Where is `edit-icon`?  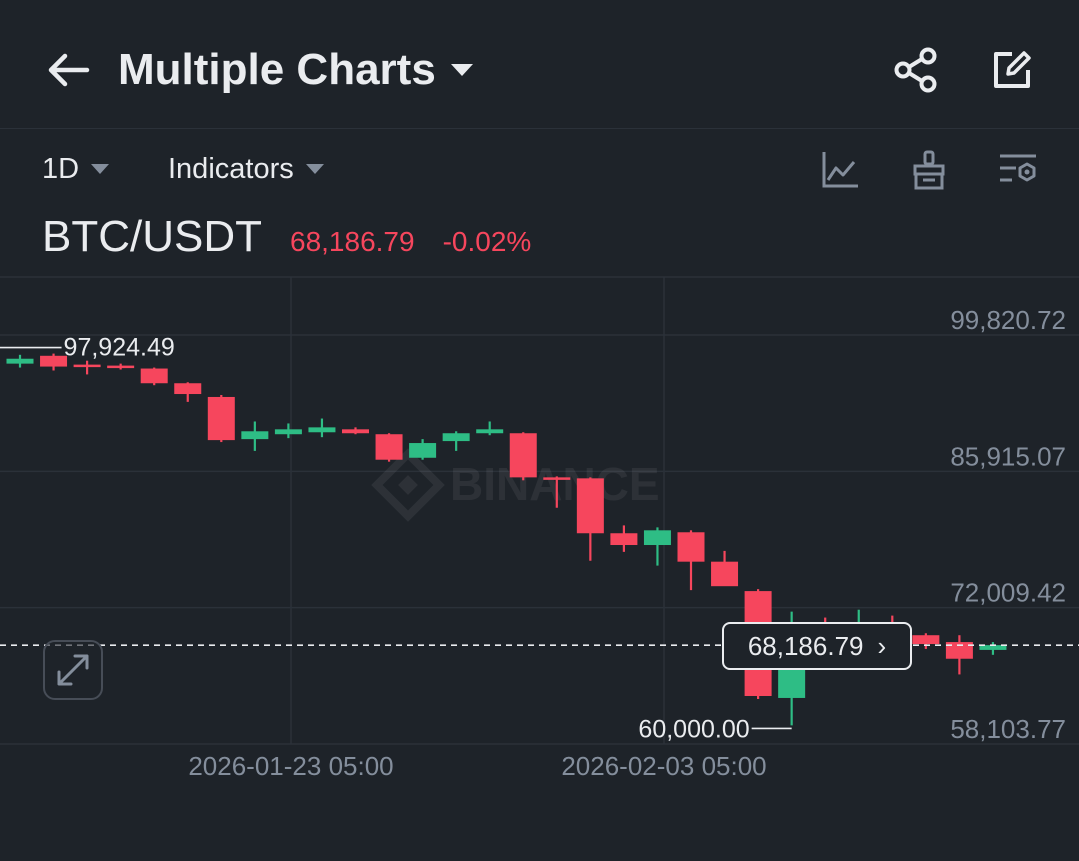 edit-icon is located at coordinates (1012, 69).